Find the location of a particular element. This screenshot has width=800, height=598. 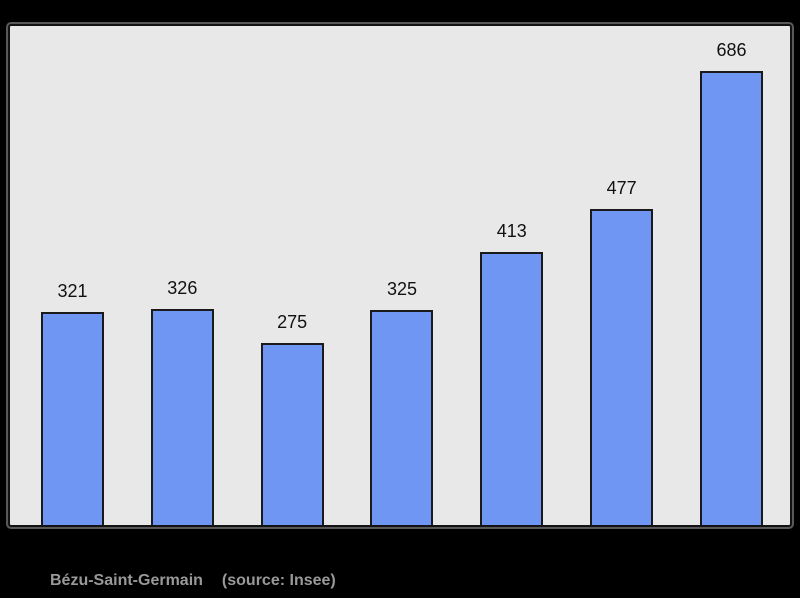

bar-value-label: 321 is located at coordinates (72, 291).